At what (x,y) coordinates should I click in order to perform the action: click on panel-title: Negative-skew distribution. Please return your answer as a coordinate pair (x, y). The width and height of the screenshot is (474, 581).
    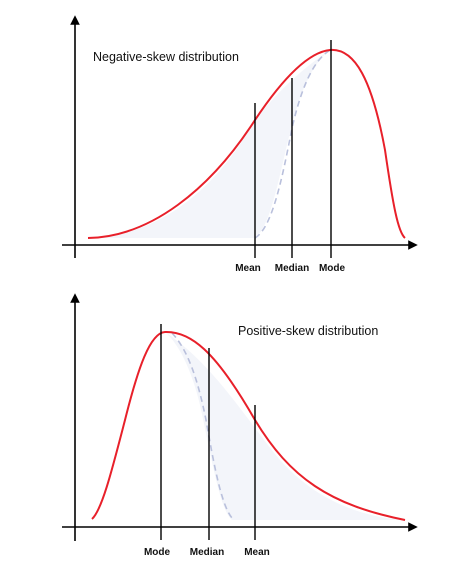
    Looking at the image, I should click on (166, 57).